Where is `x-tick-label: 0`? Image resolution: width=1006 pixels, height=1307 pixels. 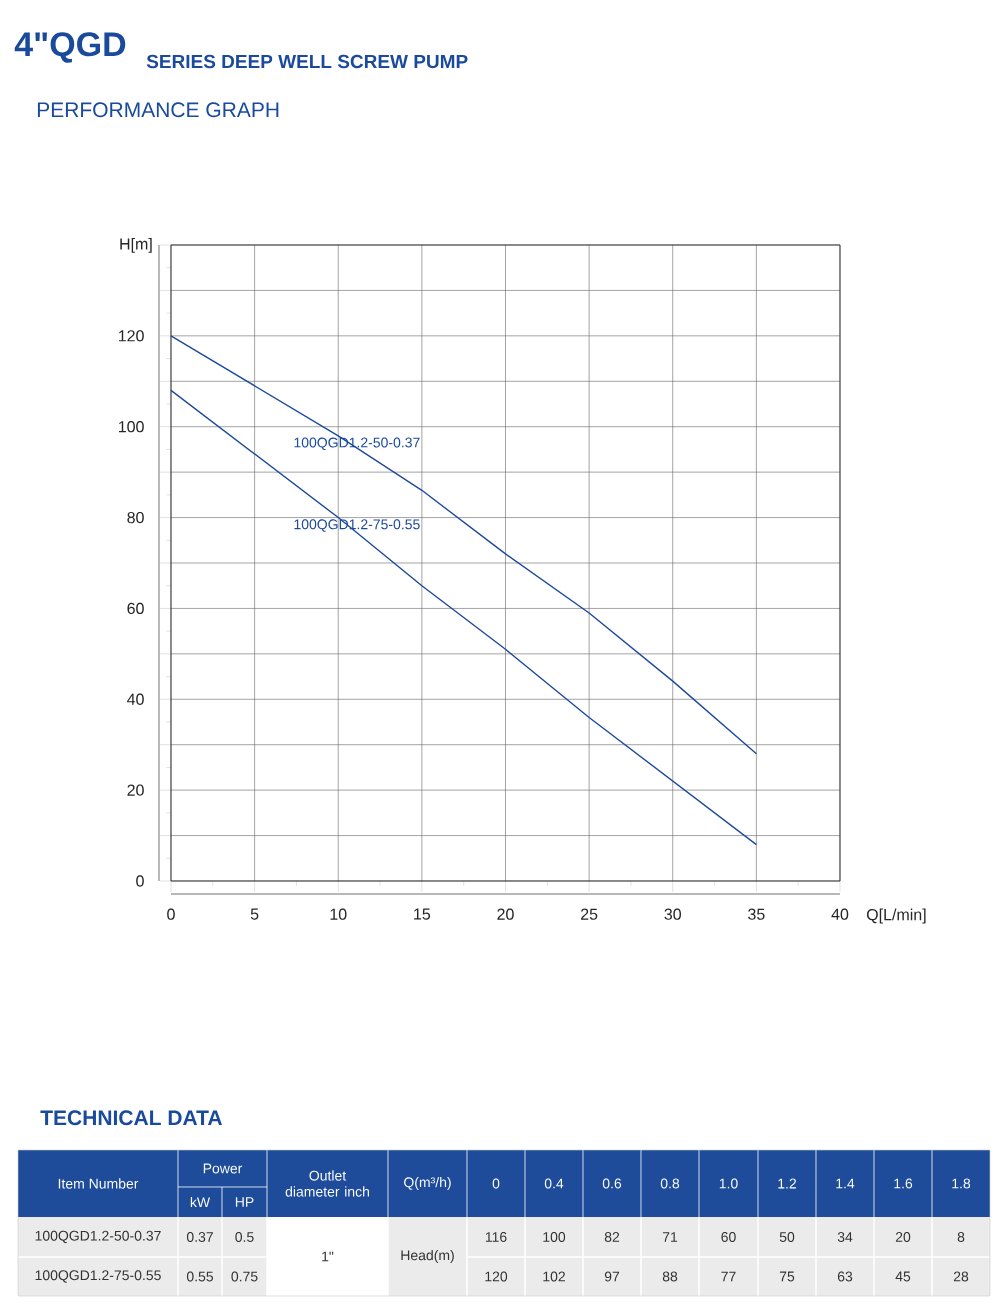
x-tick-label: 0 is located at coordinates (171, 914).